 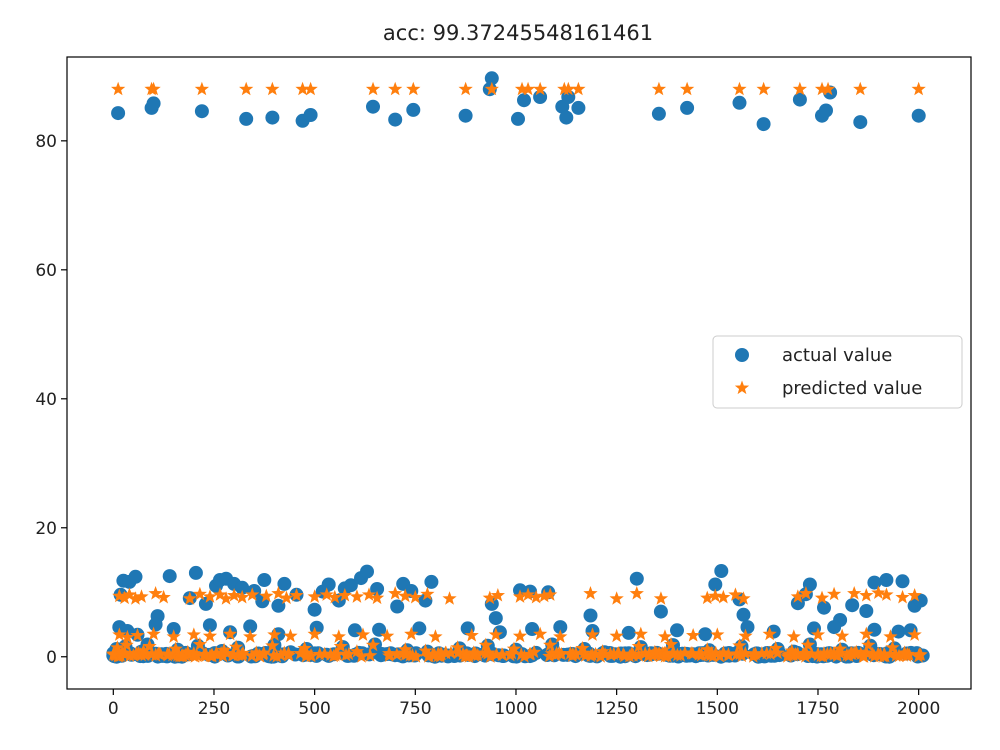 I want to click on chart-title: acc: 99.37245548161461, so click(x=518, y=33).